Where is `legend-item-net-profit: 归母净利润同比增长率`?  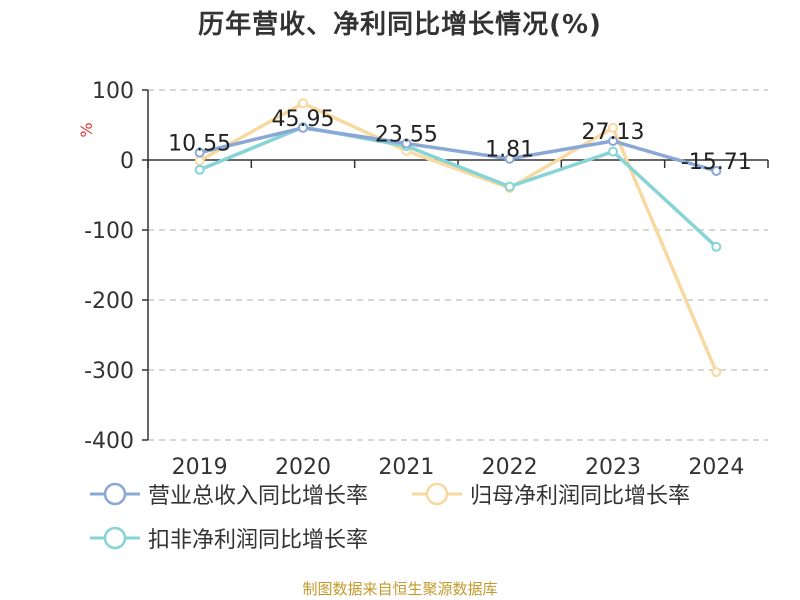
legend-item-net-profit: 归母净利润同比增长率 is located at coordinates (550, 494).